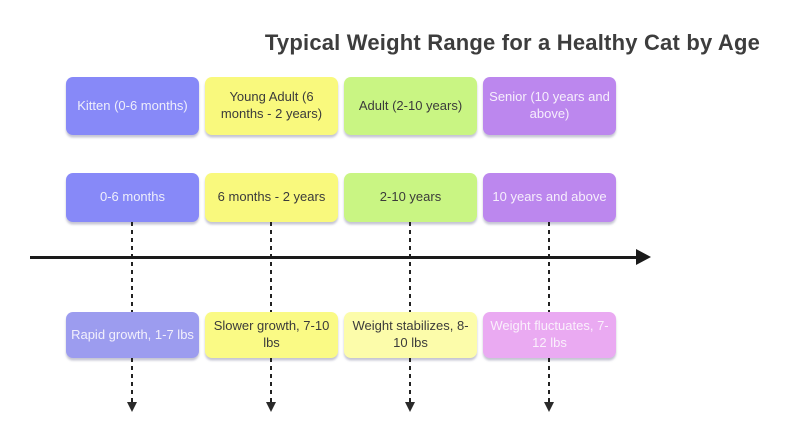  What do you see at coordinates (410, 407) in the screenshot?
I see `down-arrowhead-adult-icon` at bounding box center [410, 407].